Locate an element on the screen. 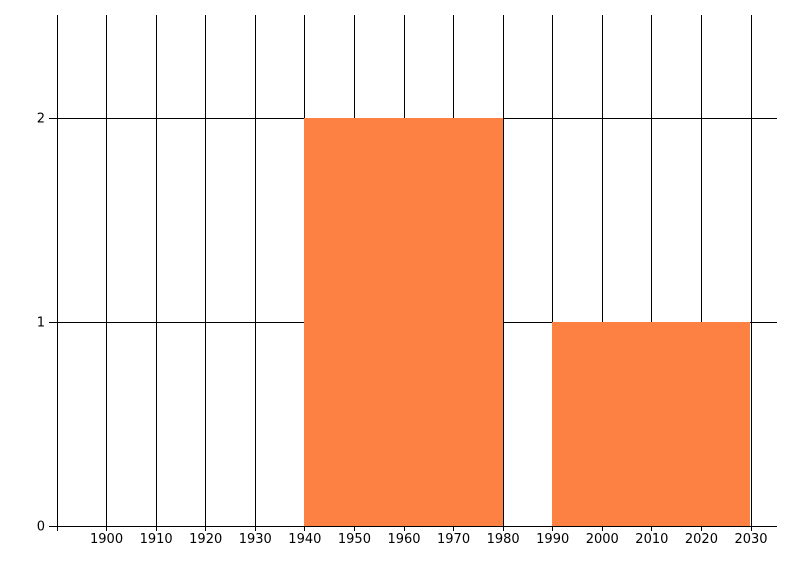 The image size is (800, 576). x-tick-label: 1980 is located at coordinates (503, 539).